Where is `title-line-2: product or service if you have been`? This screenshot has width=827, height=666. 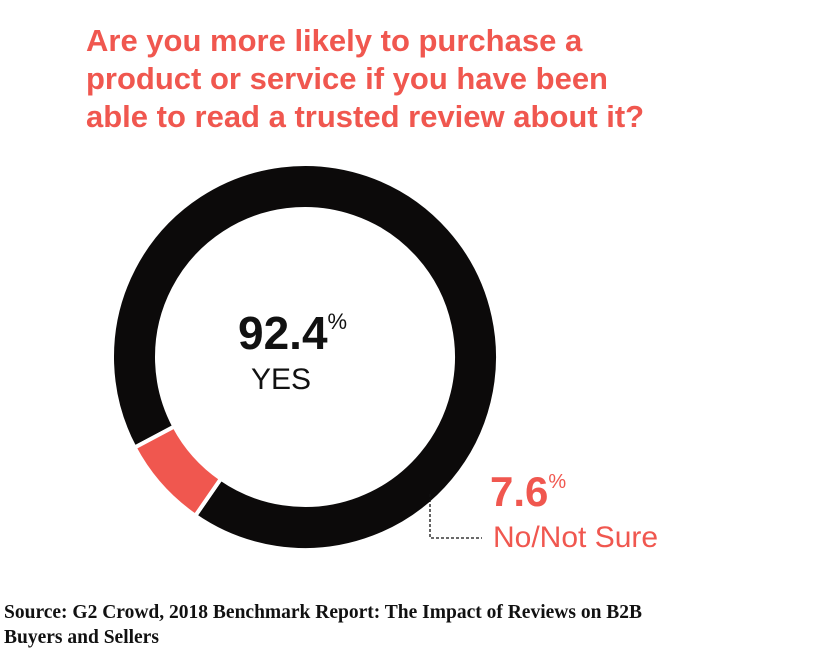
title-line-2: product or service if you have been is located at coordinates (347, 78).